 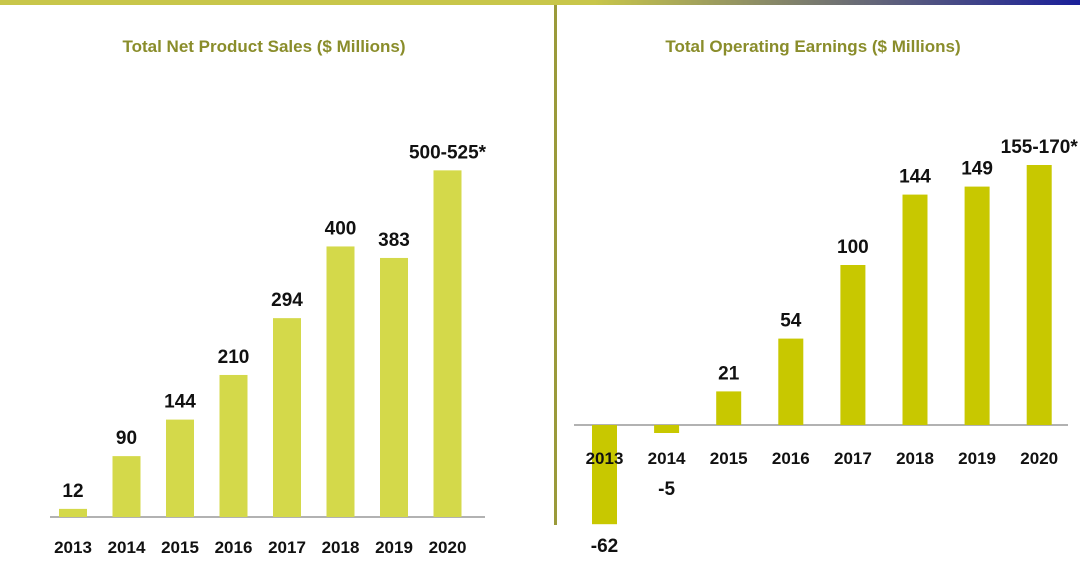 What do you see at coordinates (604, 546) in the screenshot?
I see `data-label-2013: -62` at bounding box center [604, 546].